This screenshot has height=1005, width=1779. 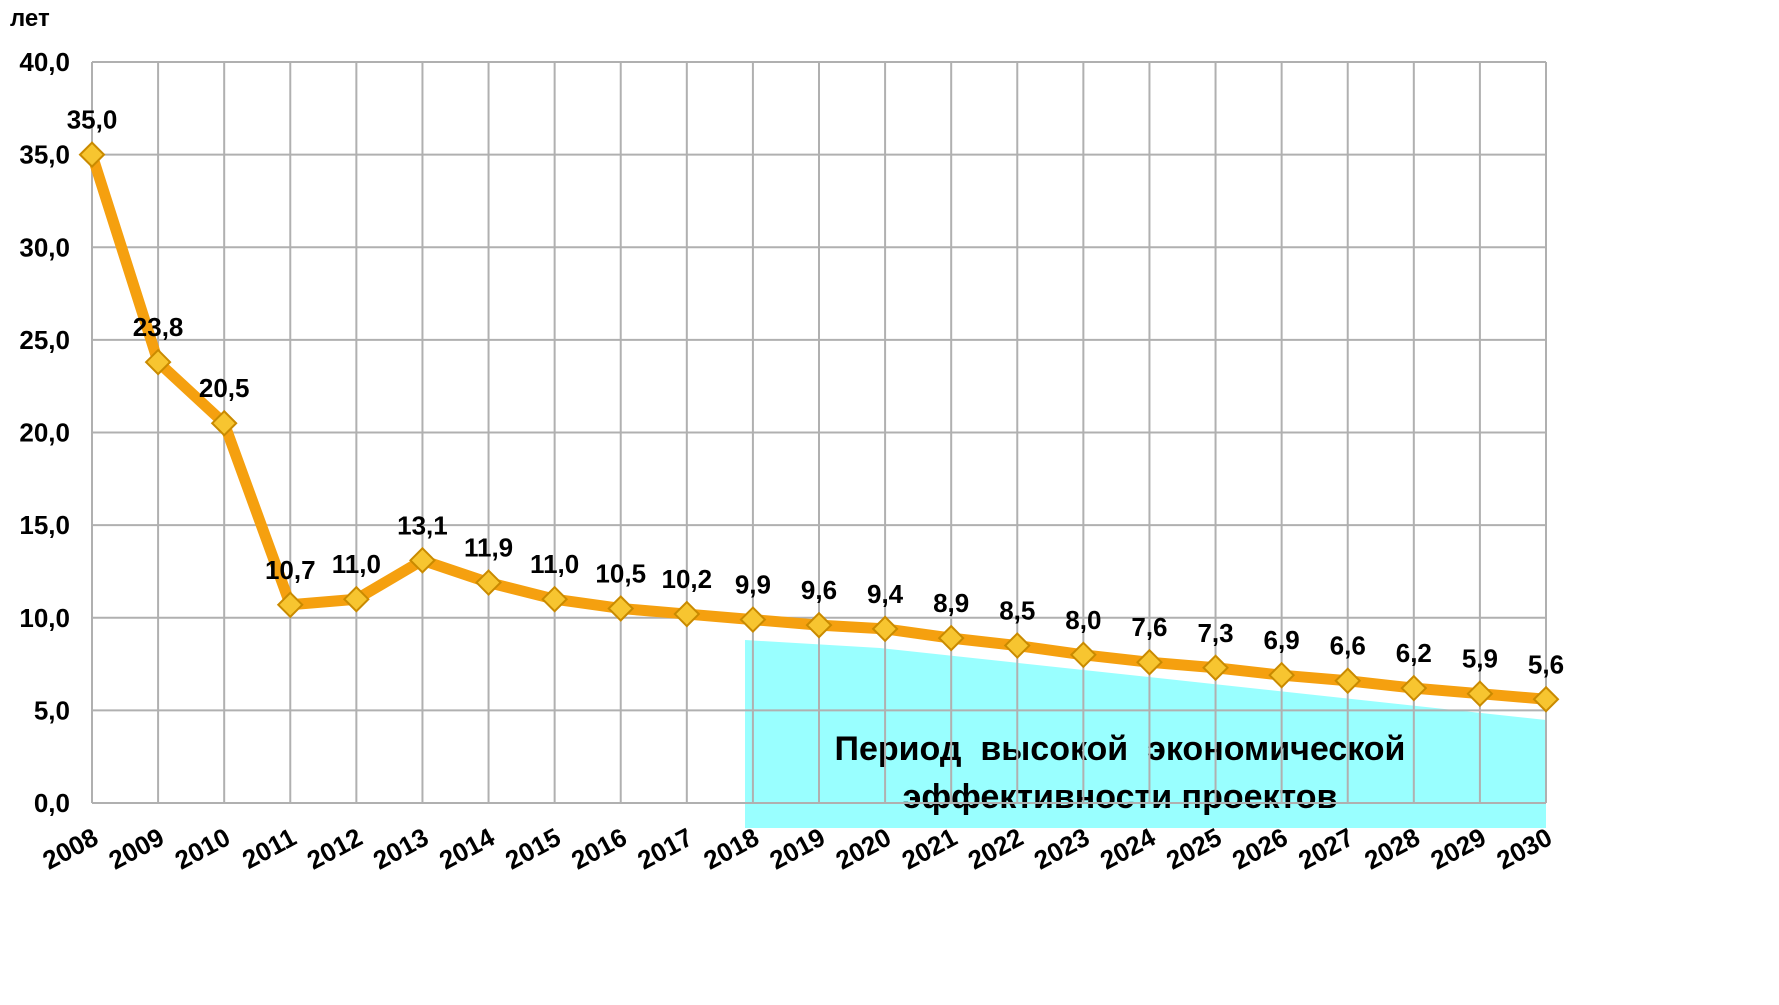 I want to click on data-label: 9,9, so click(x=753, y=585).